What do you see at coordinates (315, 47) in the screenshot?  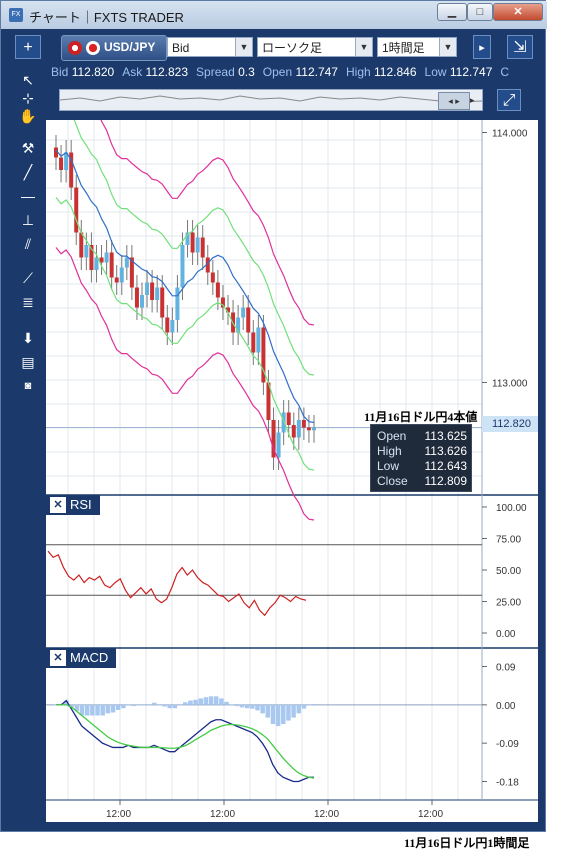 I see `chart-type-select: ローソク足 ▼` at bounding box center [315, 47].